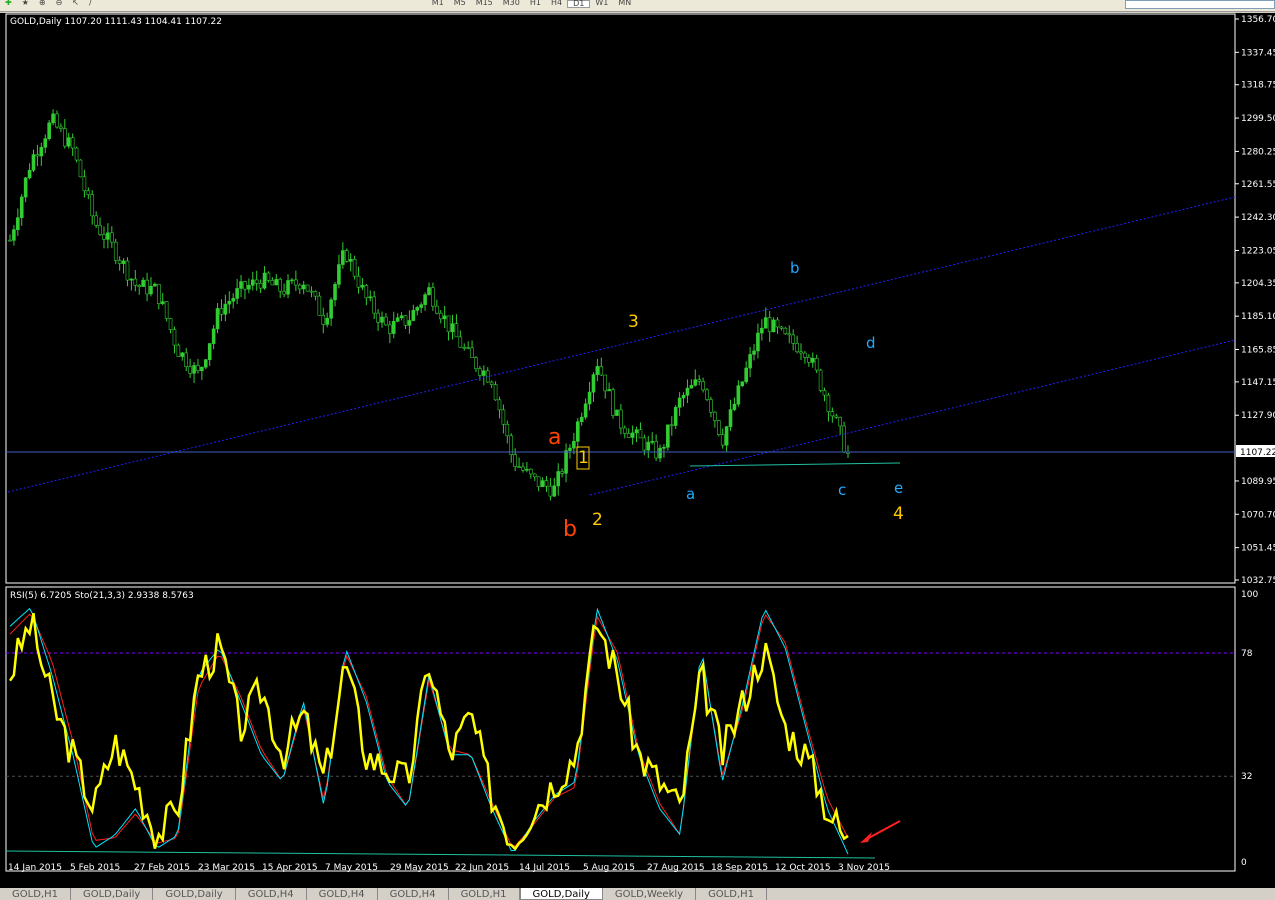  What do you see at coordinates (556, 3) in the screenshot?
I see `timeframe-h4: H4` at bounding box center [556, 3].